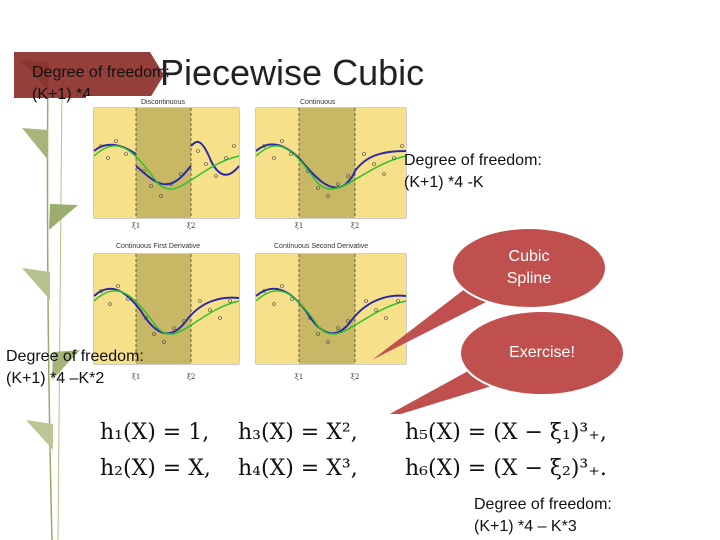 The width and height of the screenshot is (720, 540). I want to click on dof-right-line2: (K+1) *4 -K, so click(444, 182).